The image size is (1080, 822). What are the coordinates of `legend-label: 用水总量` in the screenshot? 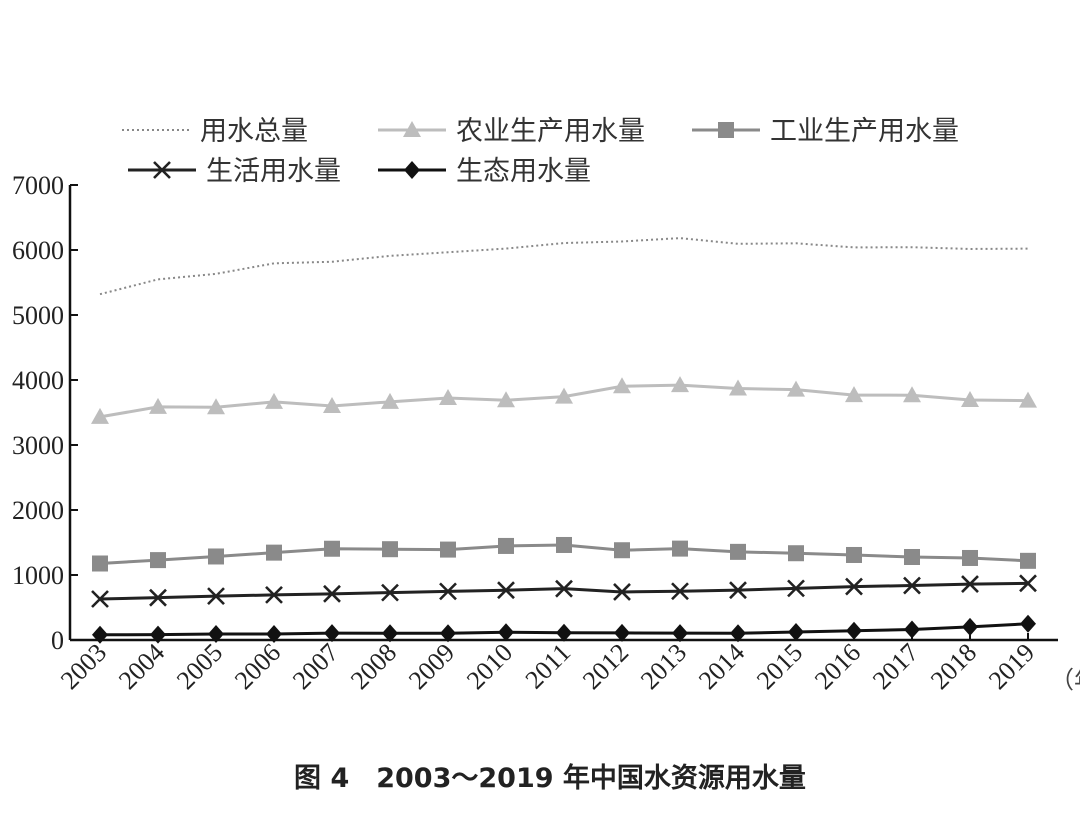 It's located at (254, 131).